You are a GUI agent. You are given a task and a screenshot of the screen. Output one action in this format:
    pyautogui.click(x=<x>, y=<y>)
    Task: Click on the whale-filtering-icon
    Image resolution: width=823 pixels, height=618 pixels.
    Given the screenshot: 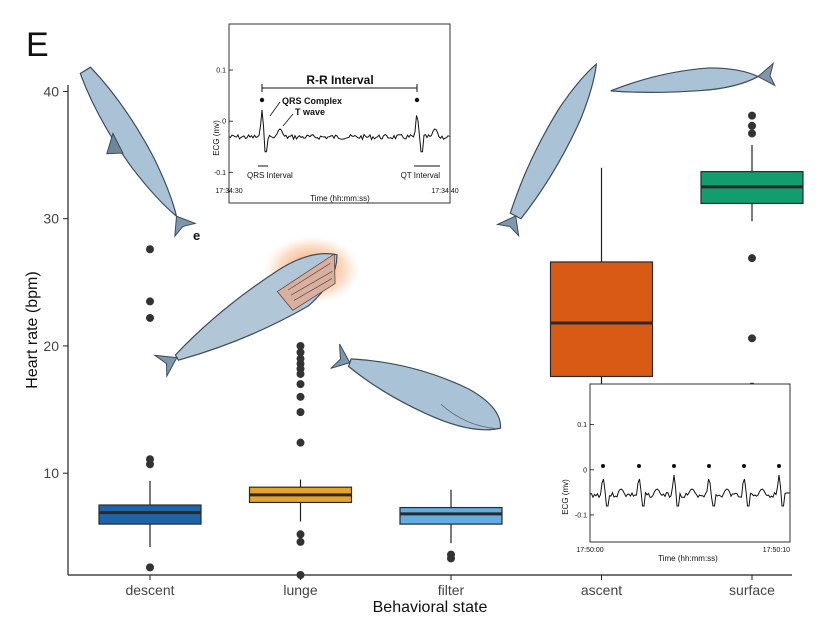 What is the action you would take?
    pyautogui.click(x=416, y=387)
    